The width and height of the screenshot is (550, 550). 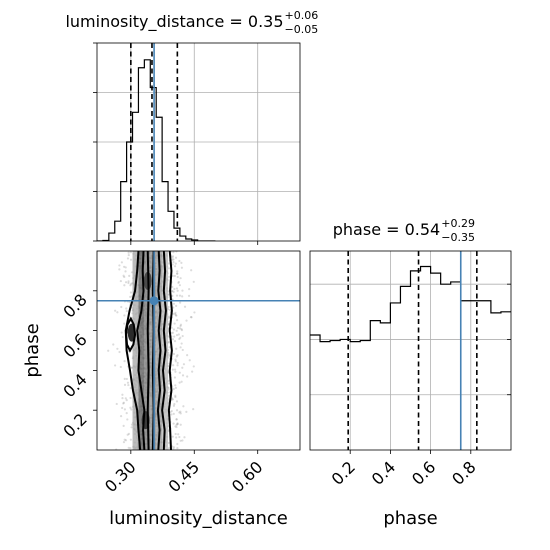 I want to click on joint-frame, so click(x=198, y=350).